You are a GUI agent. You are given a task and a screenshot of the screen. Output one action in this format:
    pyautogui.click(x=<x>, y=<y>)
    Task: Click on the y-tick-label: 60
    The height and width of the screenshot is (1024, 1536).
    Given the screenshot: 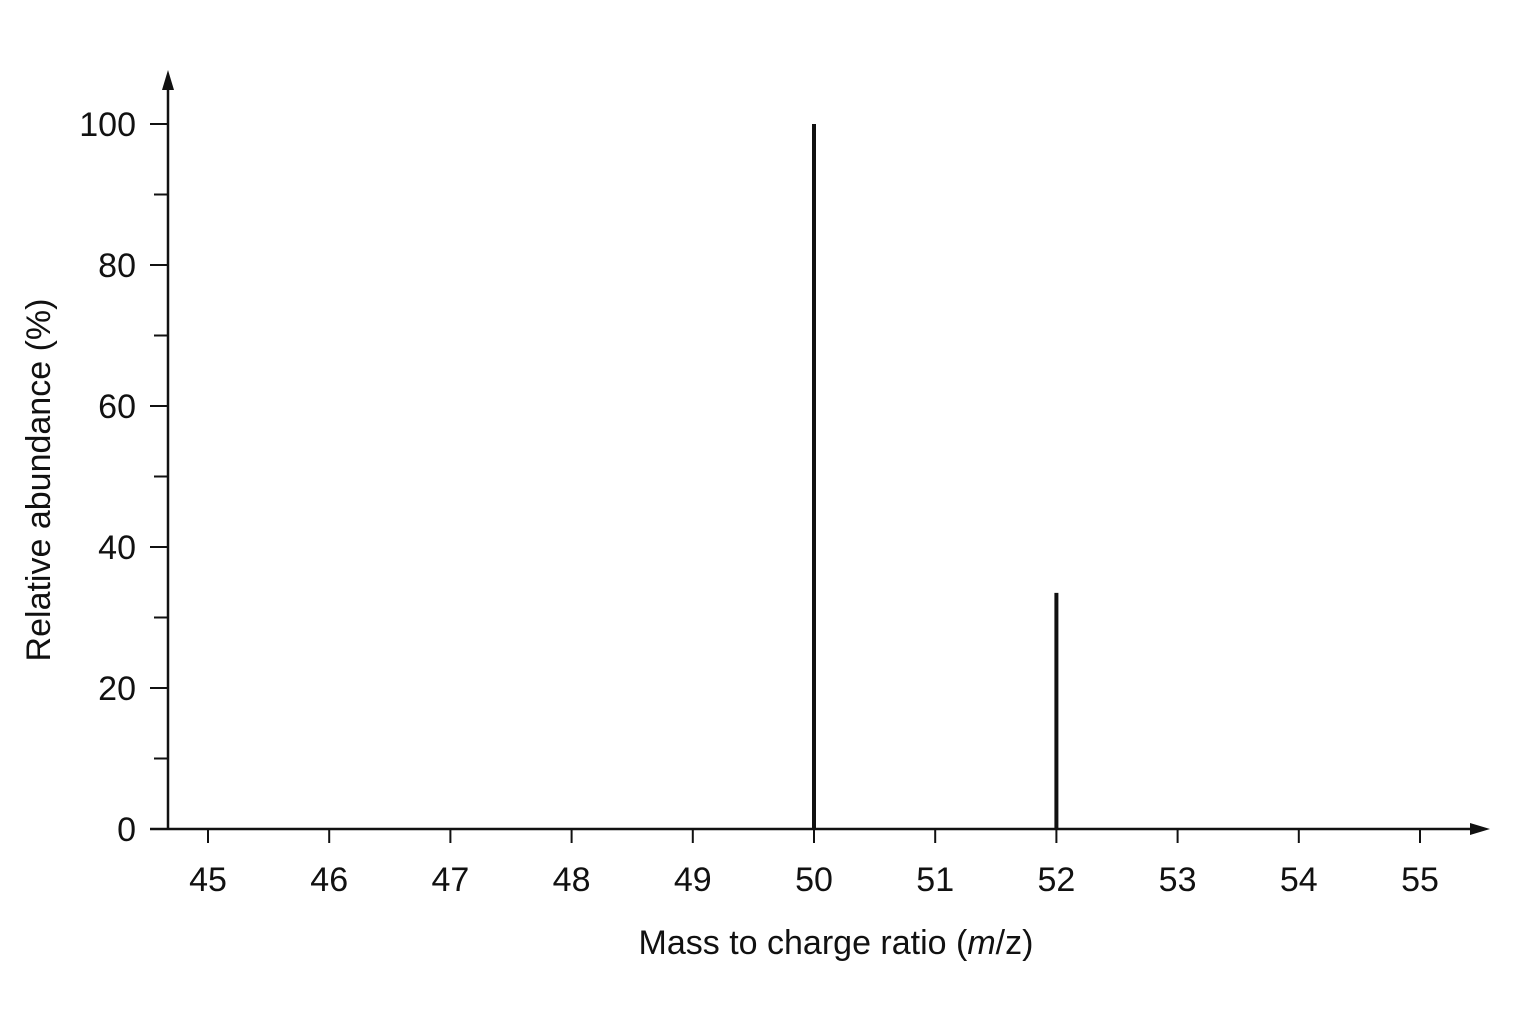 What is the action you would take?
    pyautogui.click(x=117, y=407)
    